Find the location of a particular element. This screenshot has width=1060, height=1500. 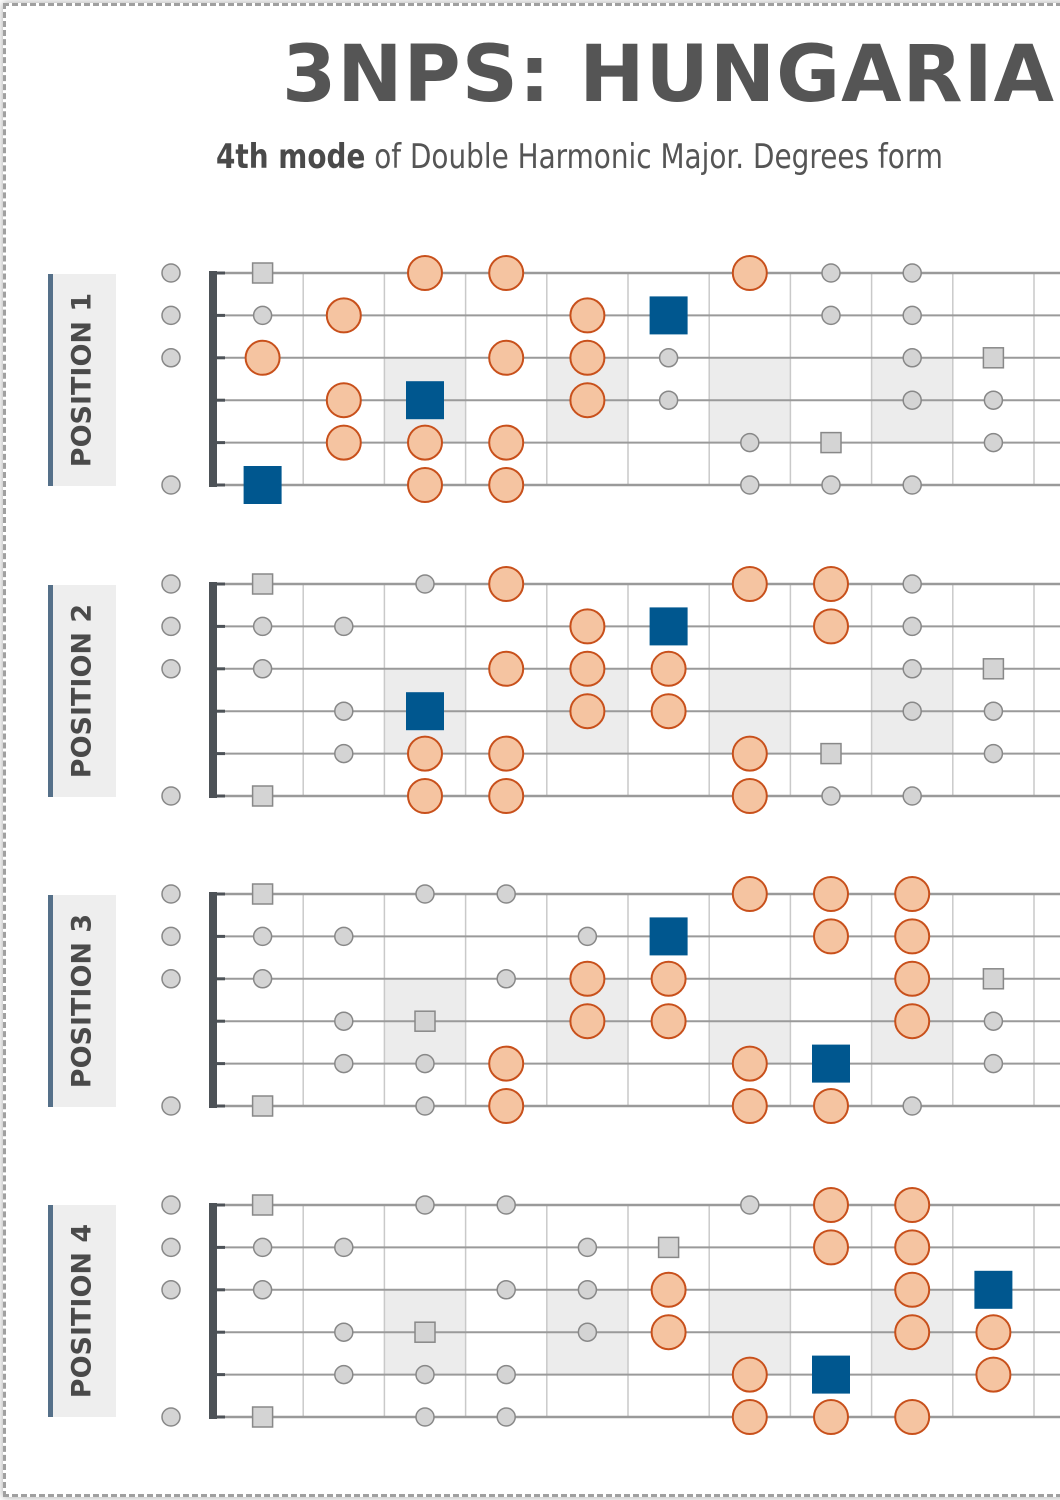

subtitle-mode: 4th mode is located at coordinates (291, 157).